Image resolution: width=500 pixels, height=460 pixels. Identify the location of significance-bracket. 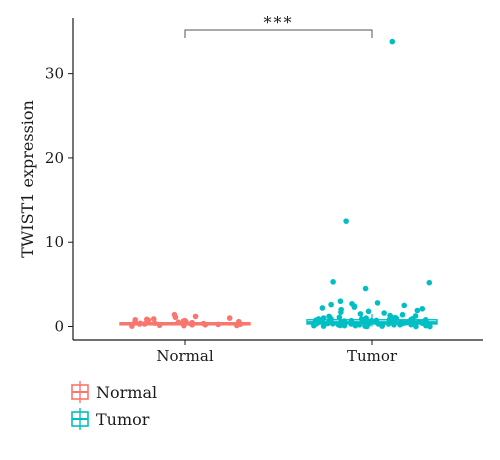
(278, 33).